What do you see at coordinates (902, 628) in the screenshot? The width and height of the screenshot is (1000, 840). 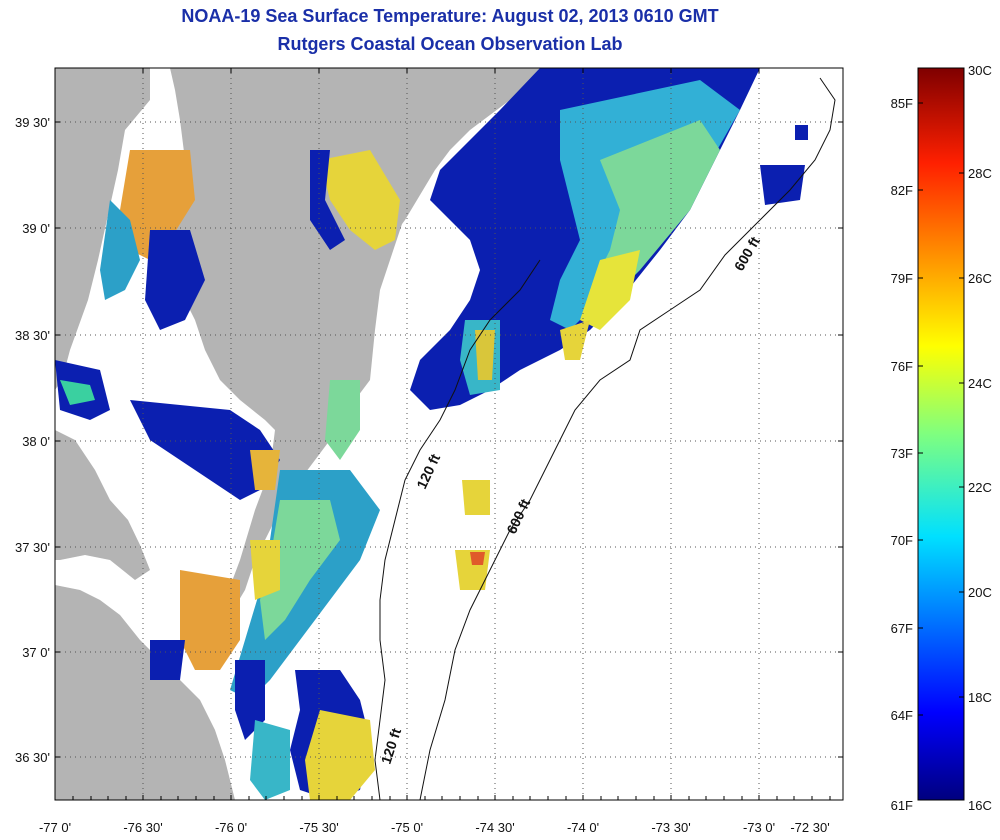 I see `colorbar-f-label: 67F` at bounding box center [902, 628].